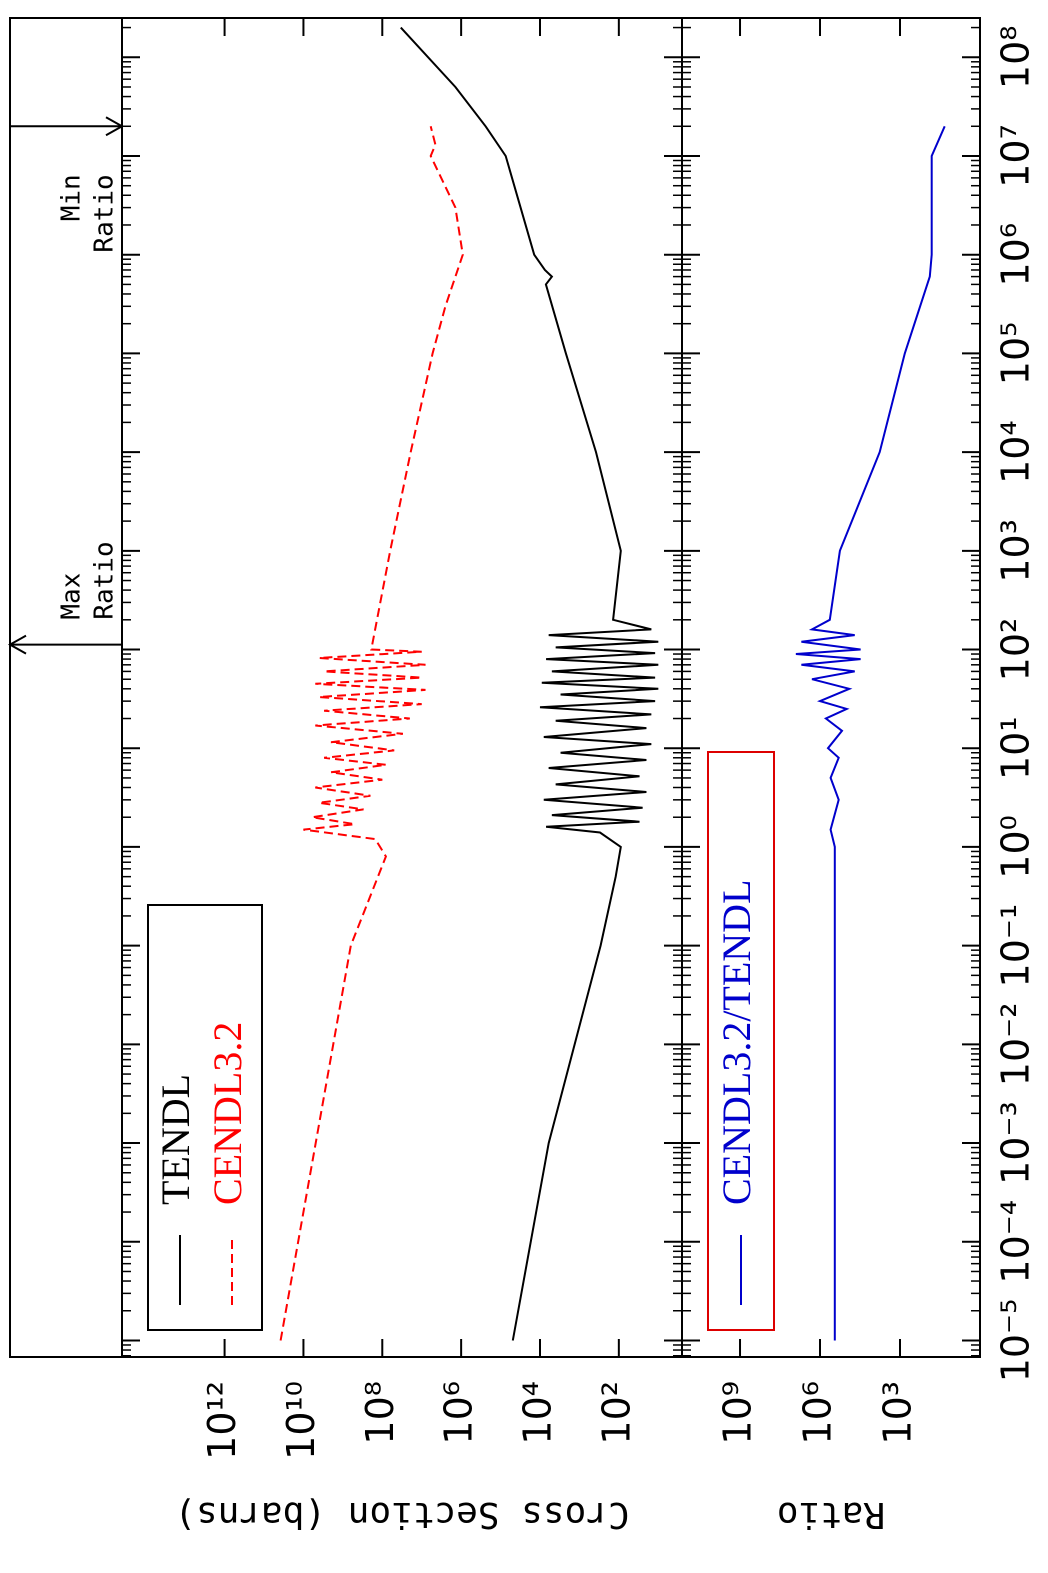 This screenshot has width=1048, height=1573. What do you see at coordinates (616, 1413) in the screenshot?
I see `y-tick-label: 10²` at bounding box center [616, 1413].